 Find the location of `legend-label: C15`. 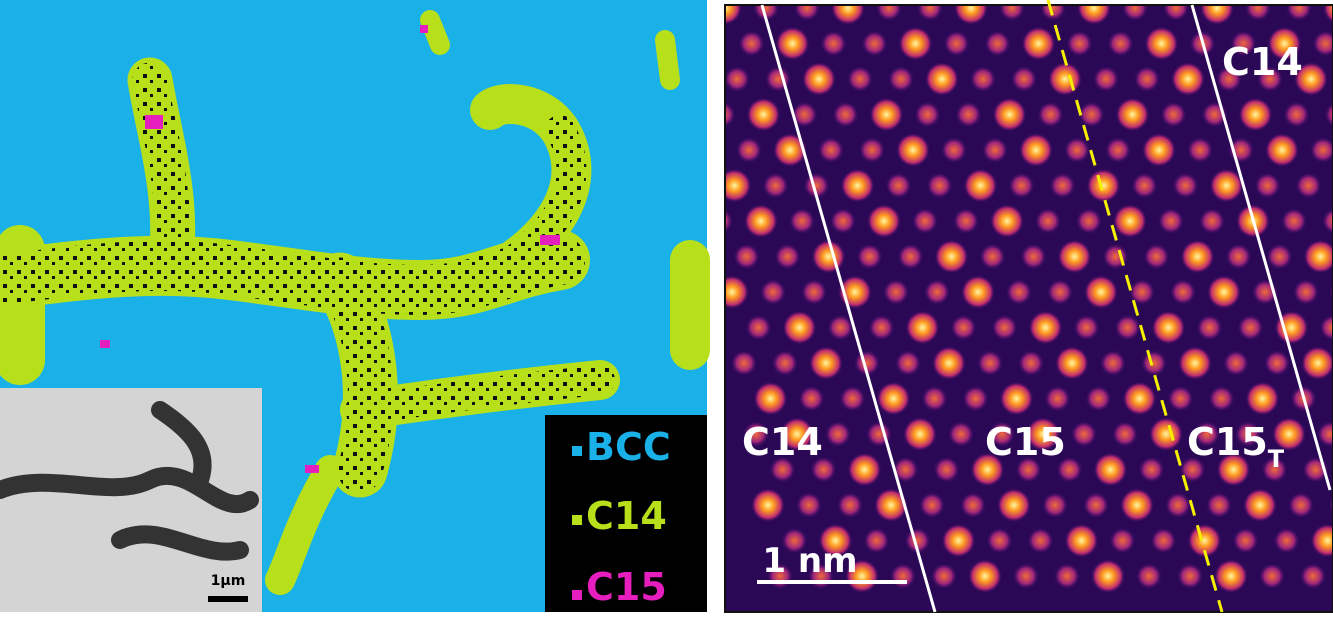

legend-label: C15 is located at coordinates (626, 587).